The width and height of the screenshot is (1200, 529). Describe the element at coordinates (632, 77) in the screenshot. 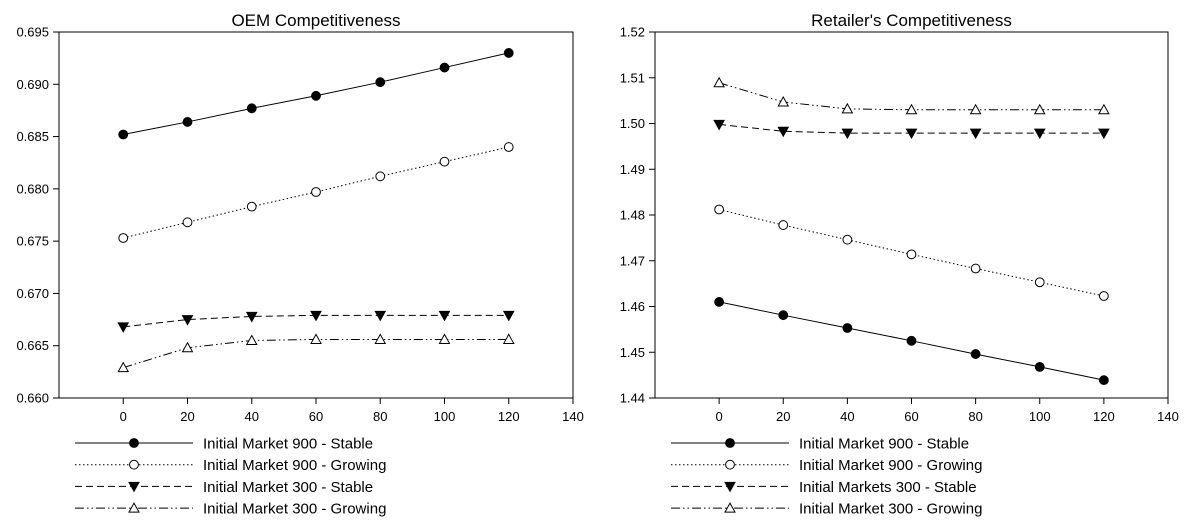

I see `y-tick-label: 1.51` at that location.